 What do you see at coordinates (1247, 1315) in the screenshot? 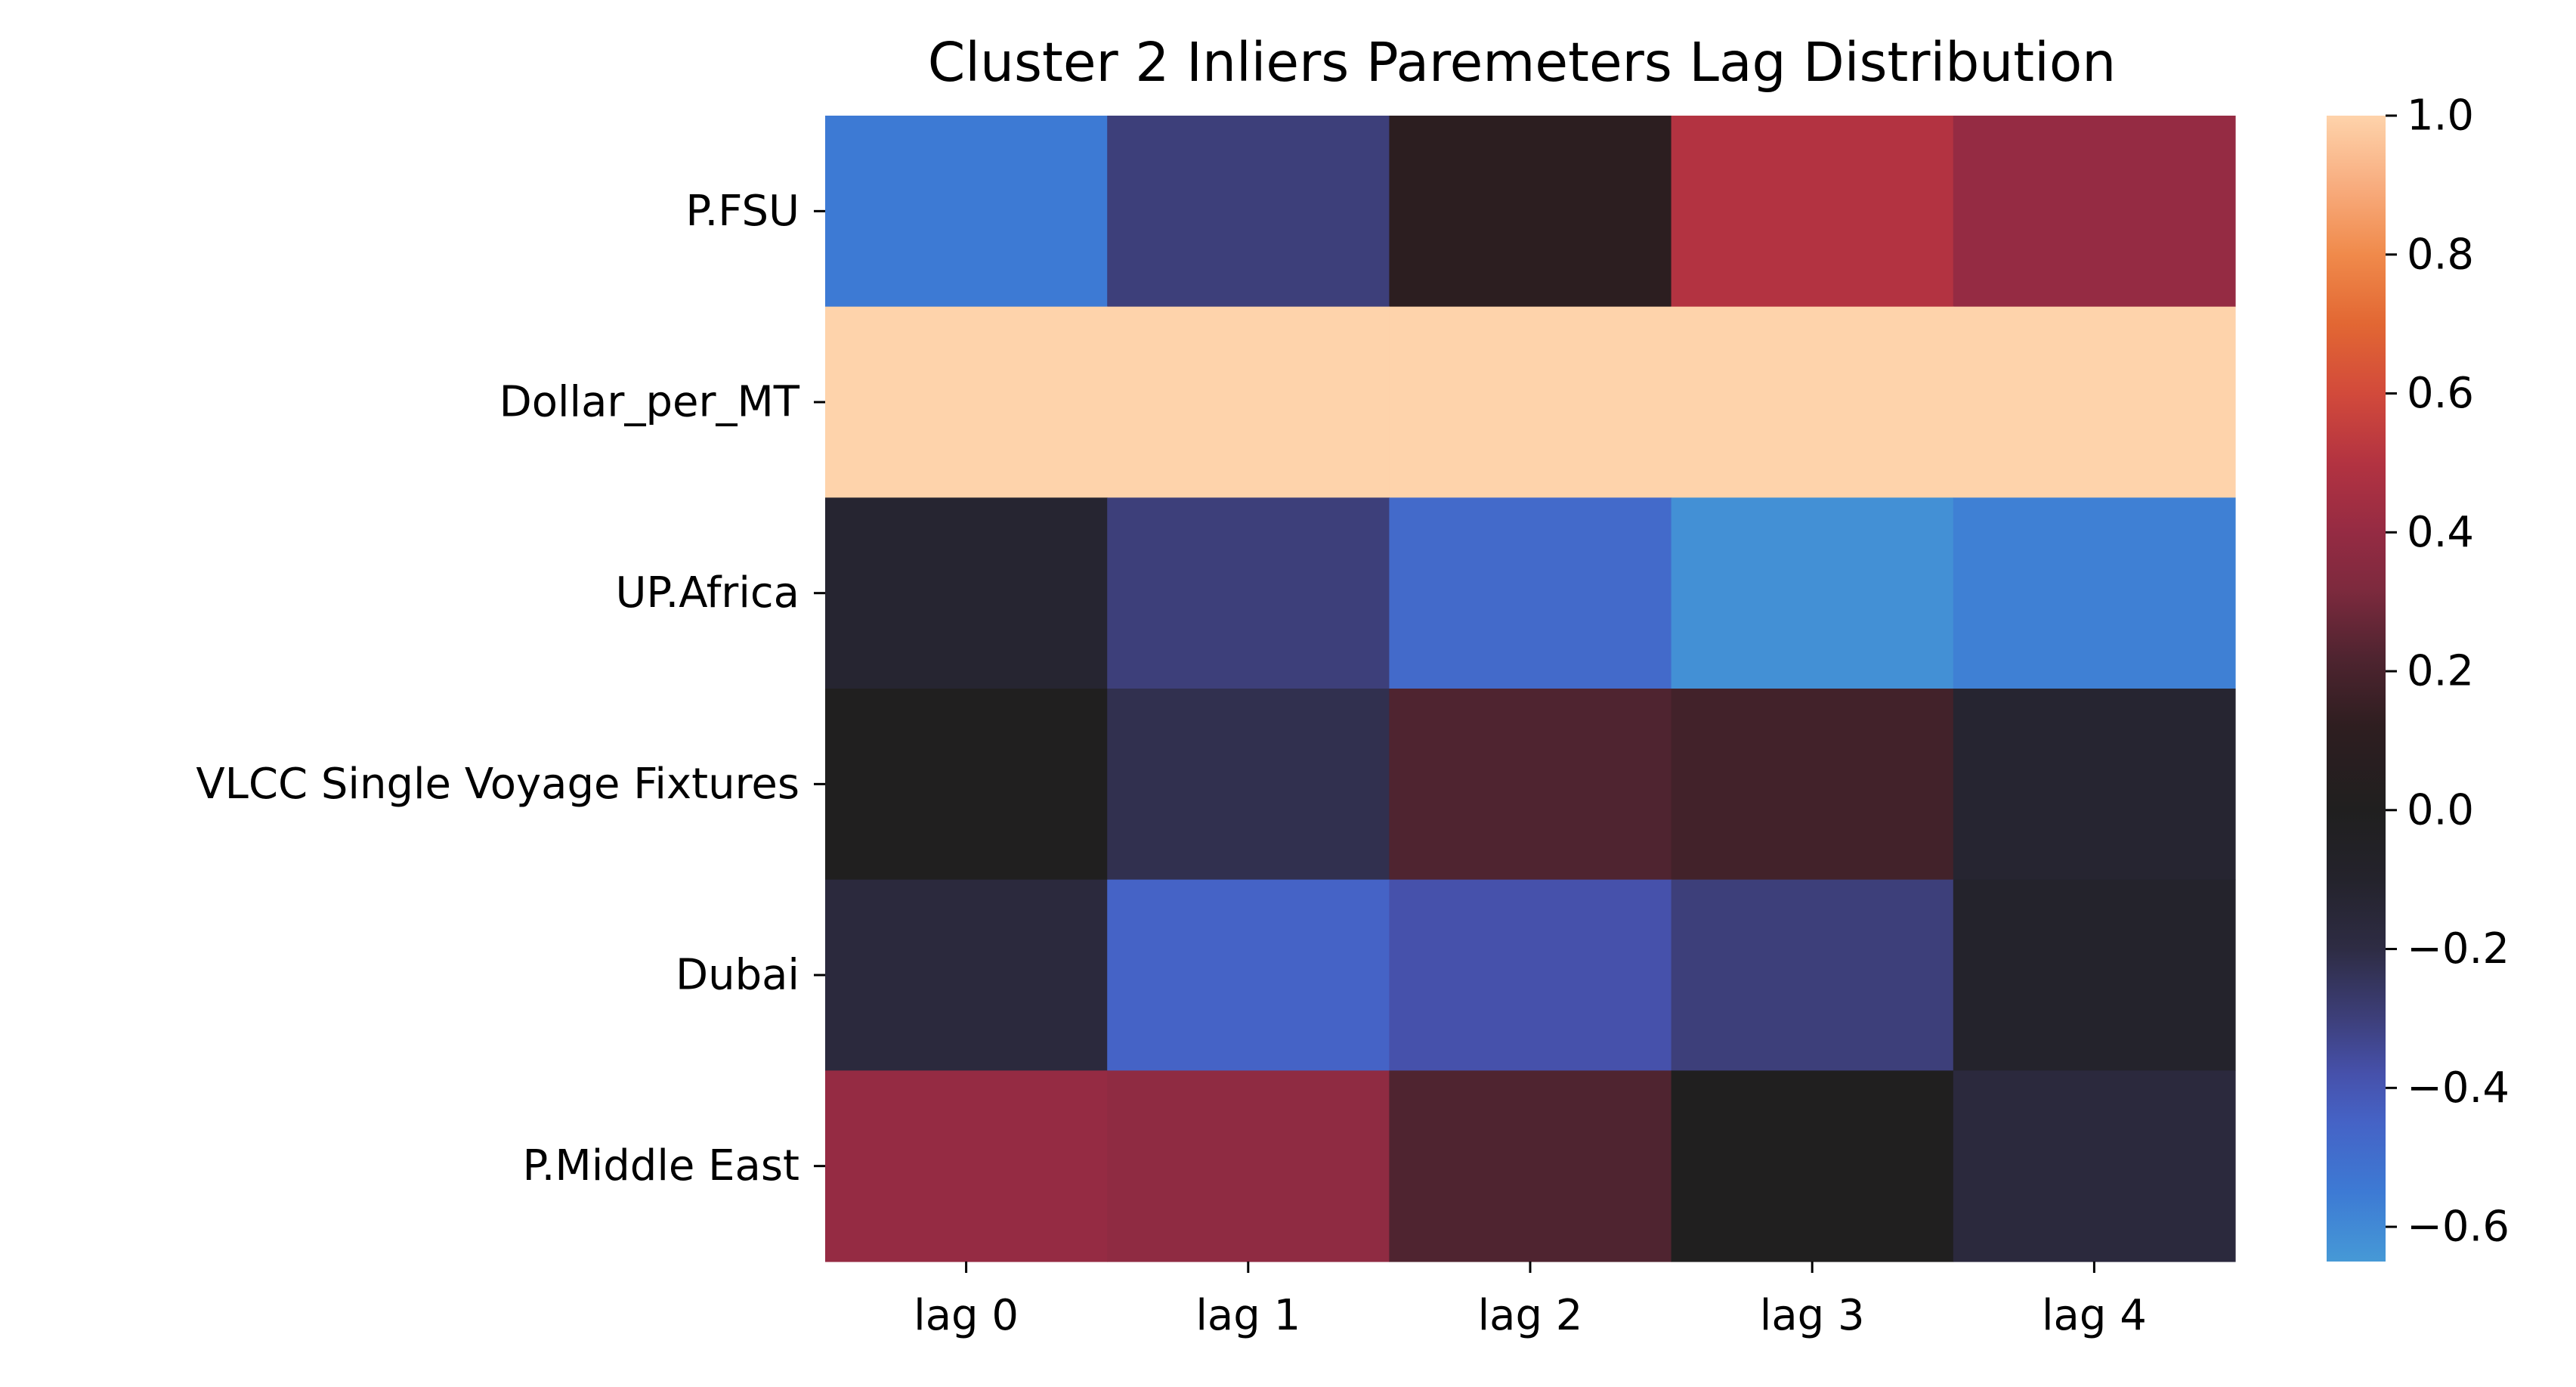
I see `x-tick-label: lag 1` at bounding box center [1247, 1315].